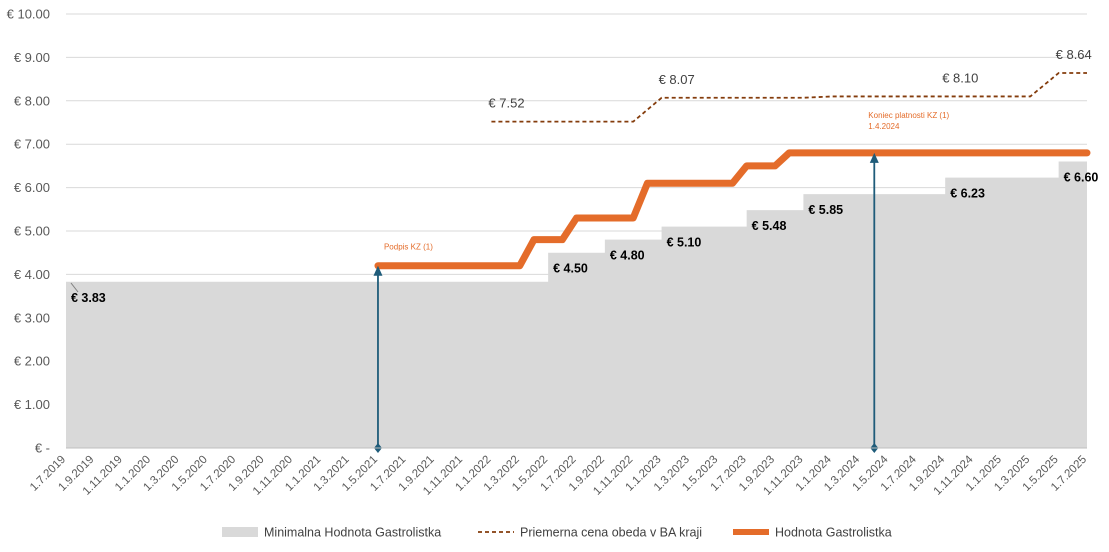  What do you see at coordinates (32, 144) in the screenshot?
I see `y-tick-label: € 7.00` at bounding box center [32, 144].